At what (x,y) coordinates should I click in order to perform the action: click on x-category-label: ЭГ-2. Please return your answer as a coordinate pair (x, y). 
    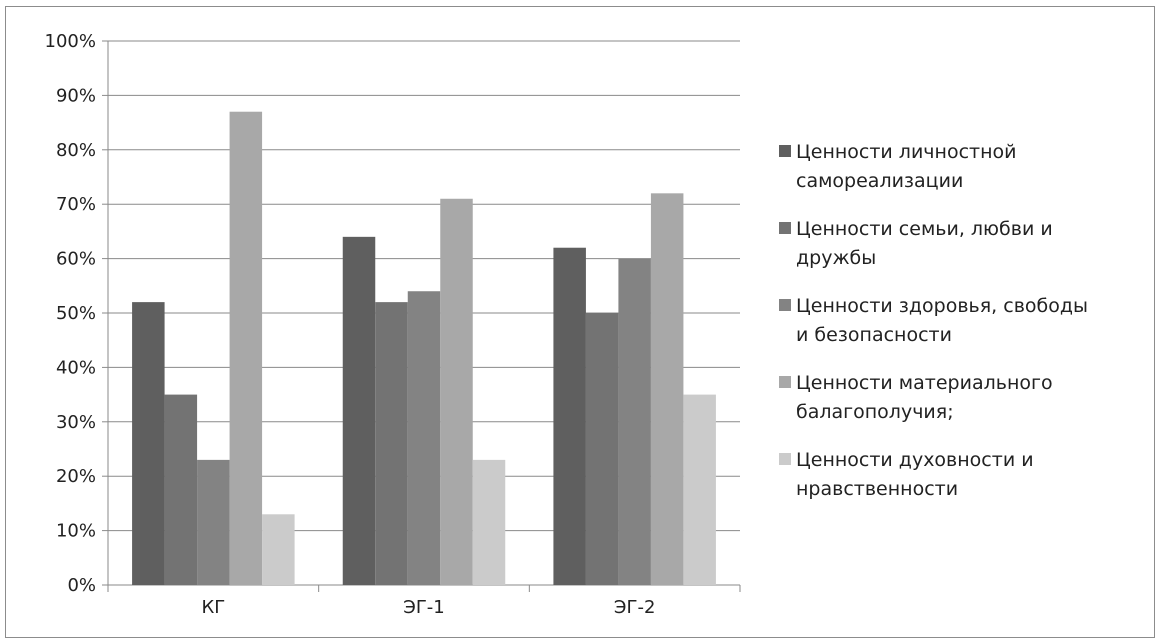
    Looking at the image, I should click on (635, 607).